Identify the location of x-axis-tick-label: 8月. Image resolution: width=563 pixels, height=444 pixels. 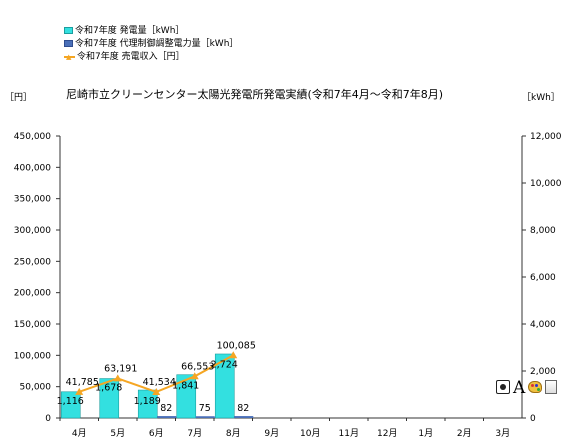
(233, 433).